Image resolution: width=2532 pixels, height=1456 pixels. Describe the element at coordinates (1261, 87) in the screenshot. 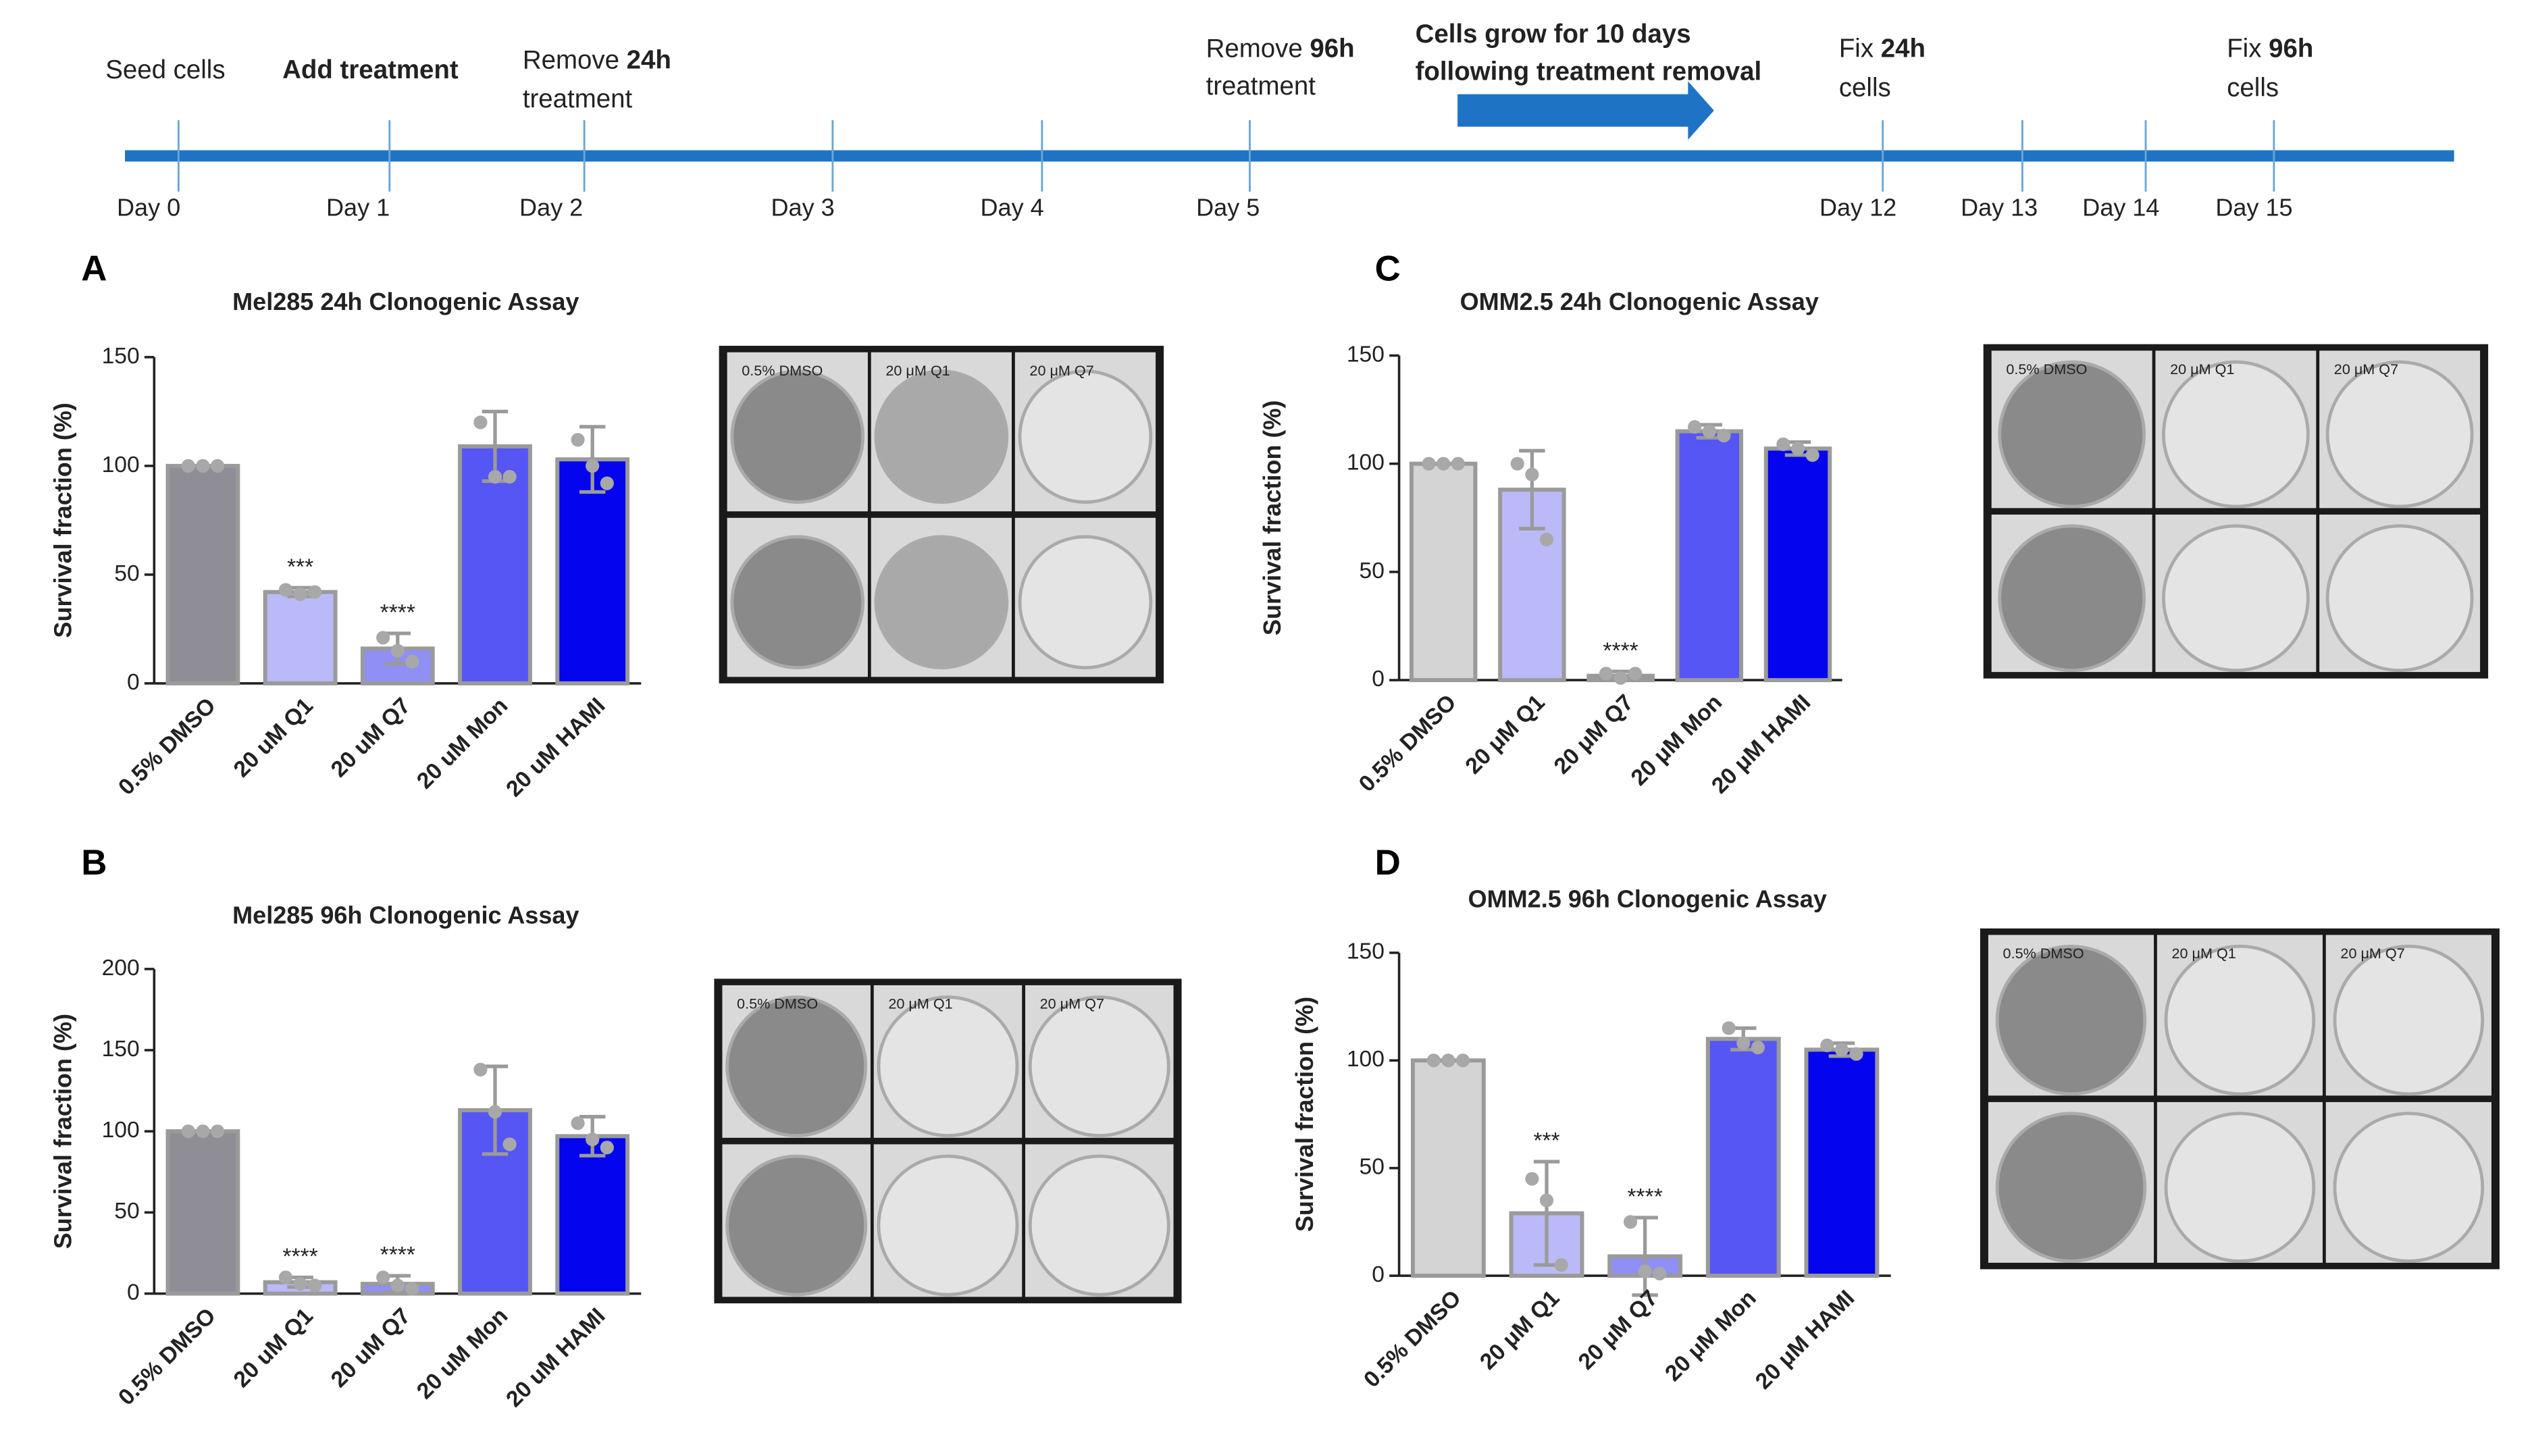

I see `timeline-event: treatment` at that location.